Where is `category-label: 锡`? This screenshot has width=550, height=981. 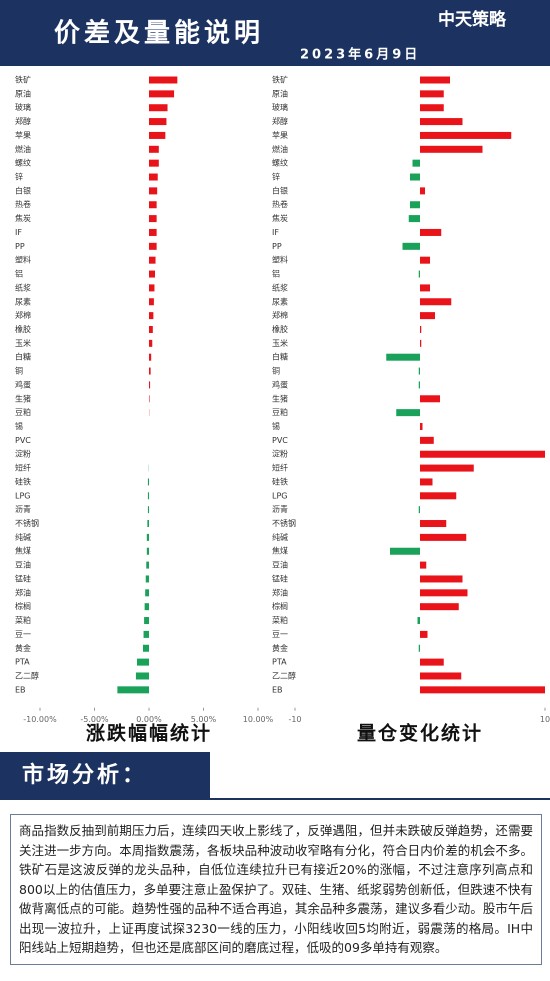 category-label: 锡 is located at coordinates (19, 426).